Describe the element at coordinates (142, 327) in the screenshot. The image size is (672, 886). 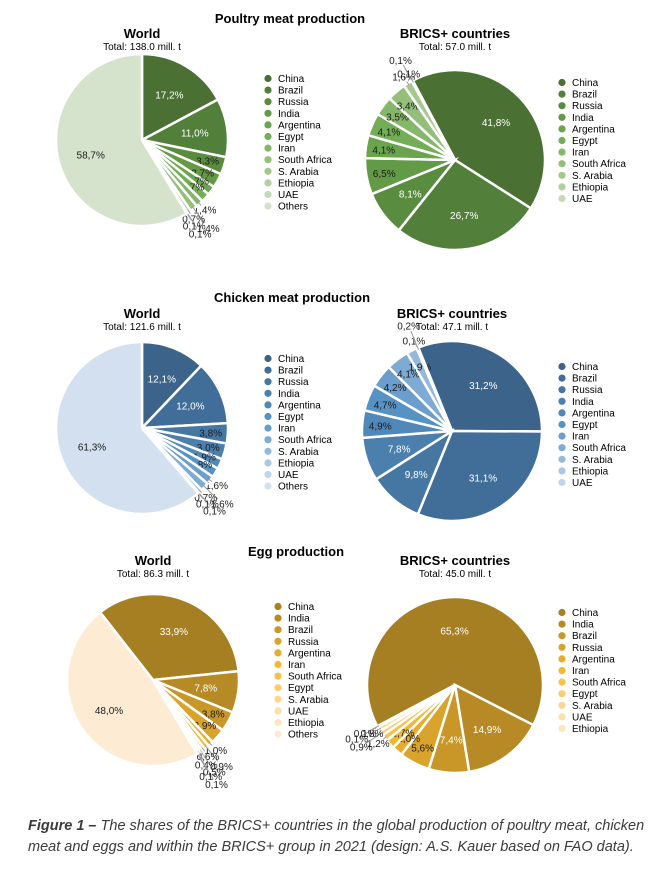
I see `chart-subtitle: Total: 121.6 mill. t` at that location.